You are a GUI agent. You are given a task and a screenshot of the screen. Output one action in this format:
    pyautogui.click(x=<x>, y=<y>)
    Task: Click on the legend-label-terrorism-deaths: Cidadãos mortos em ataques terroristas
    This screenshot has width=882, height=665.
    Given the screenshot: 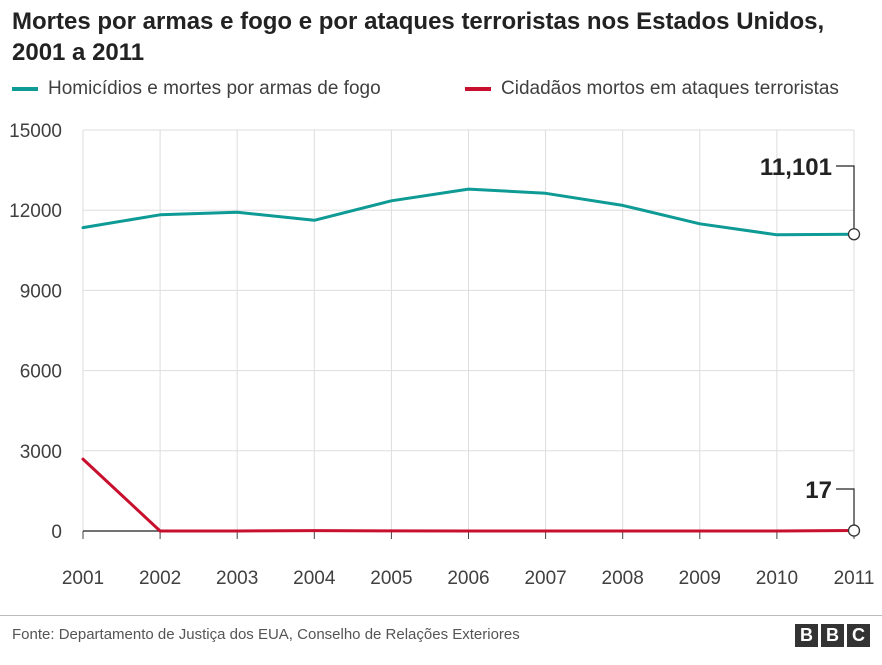 What is the action you would take?
    pyautogui.click(x=670, y=88)
    